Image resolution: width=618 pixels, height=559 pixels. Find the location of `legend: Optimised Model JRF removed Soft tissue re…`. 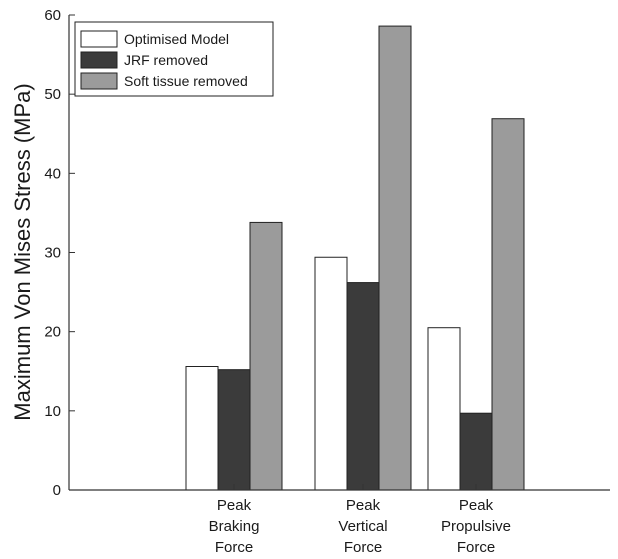

legend: Optimised Model JRF removed Soft tissue re… is located at coordinates (174, 59).